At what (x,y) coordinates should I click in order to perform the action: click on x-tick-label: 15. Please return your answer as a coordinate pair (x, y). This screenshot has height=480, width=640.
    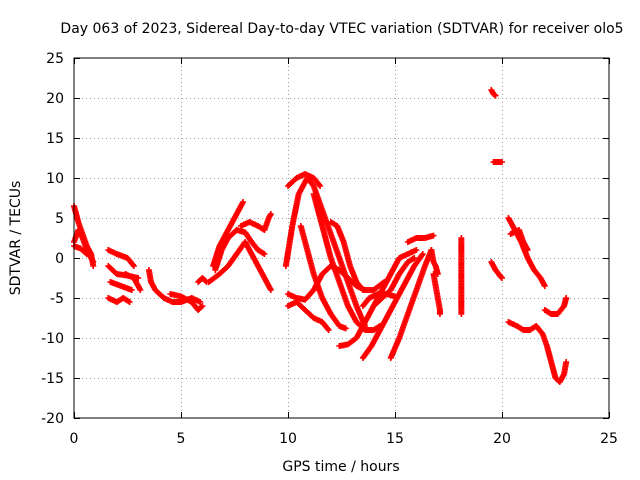
    Looking at the image, I should click on (395, 439).